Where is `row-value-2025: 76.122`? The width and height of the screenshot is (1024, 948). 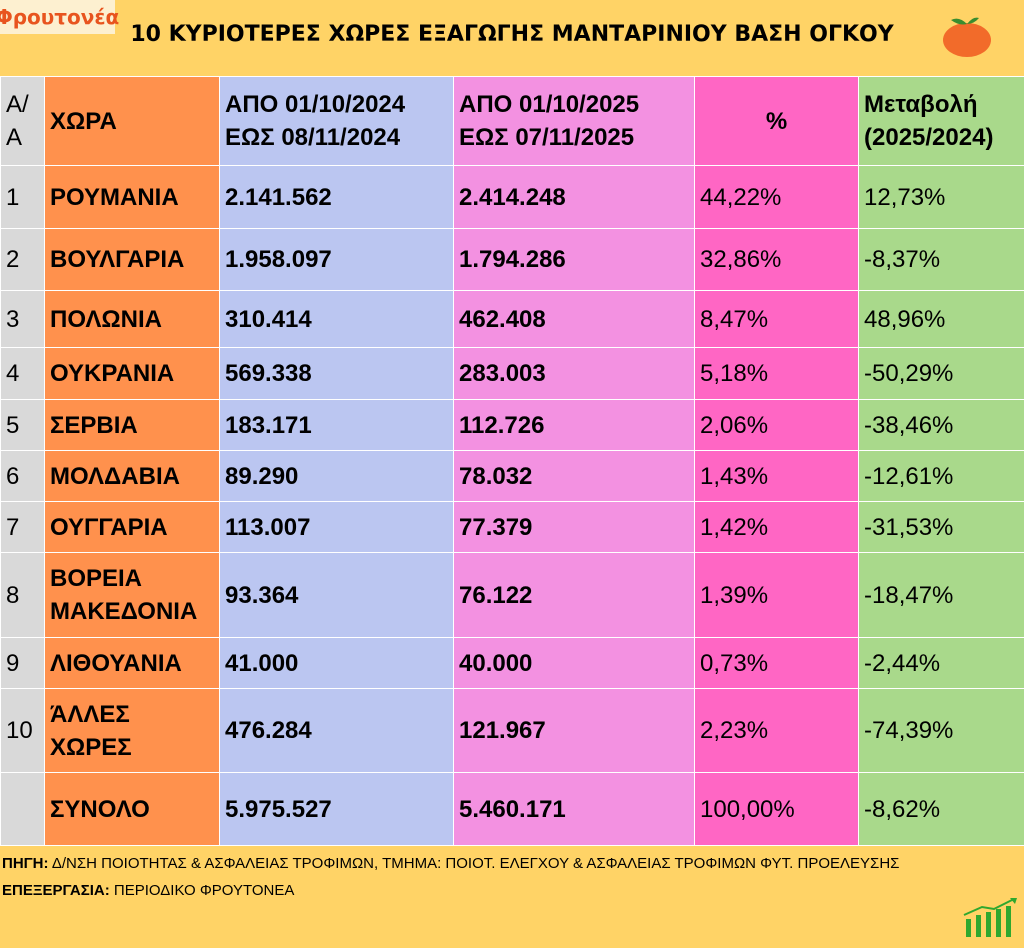 row-value-2025: 76.122 is located at coordinates (574, 595).